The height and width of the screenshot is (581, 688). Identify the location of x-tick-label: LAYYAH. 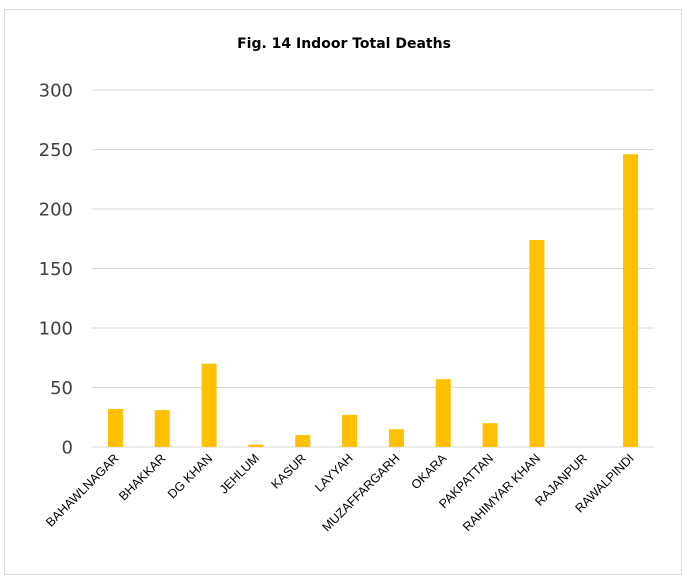
(333, 472).